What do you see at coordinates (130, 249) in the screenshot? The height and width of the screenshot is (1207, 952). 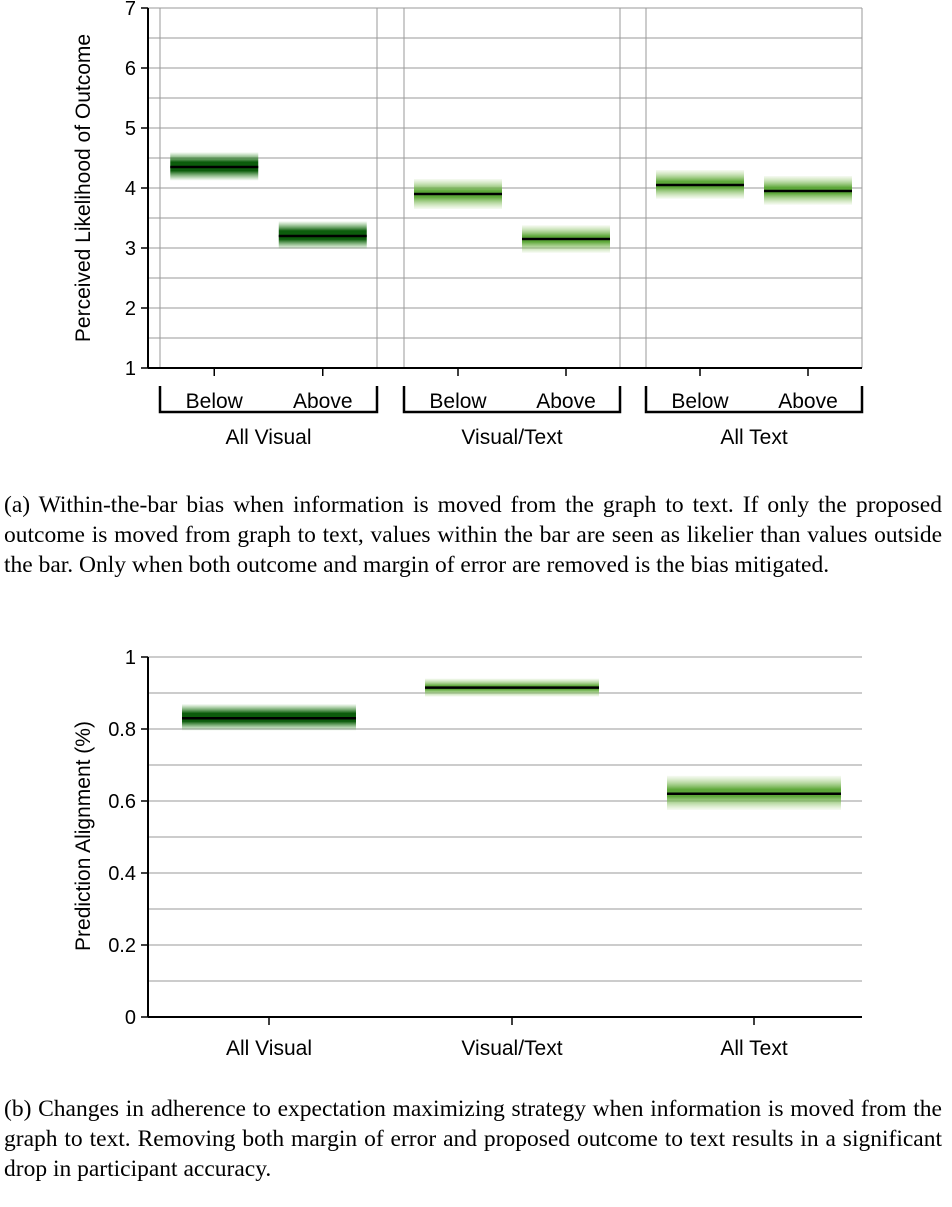 I see `chart-a-y-tick-label: 3` at bounding box center [130, 249].